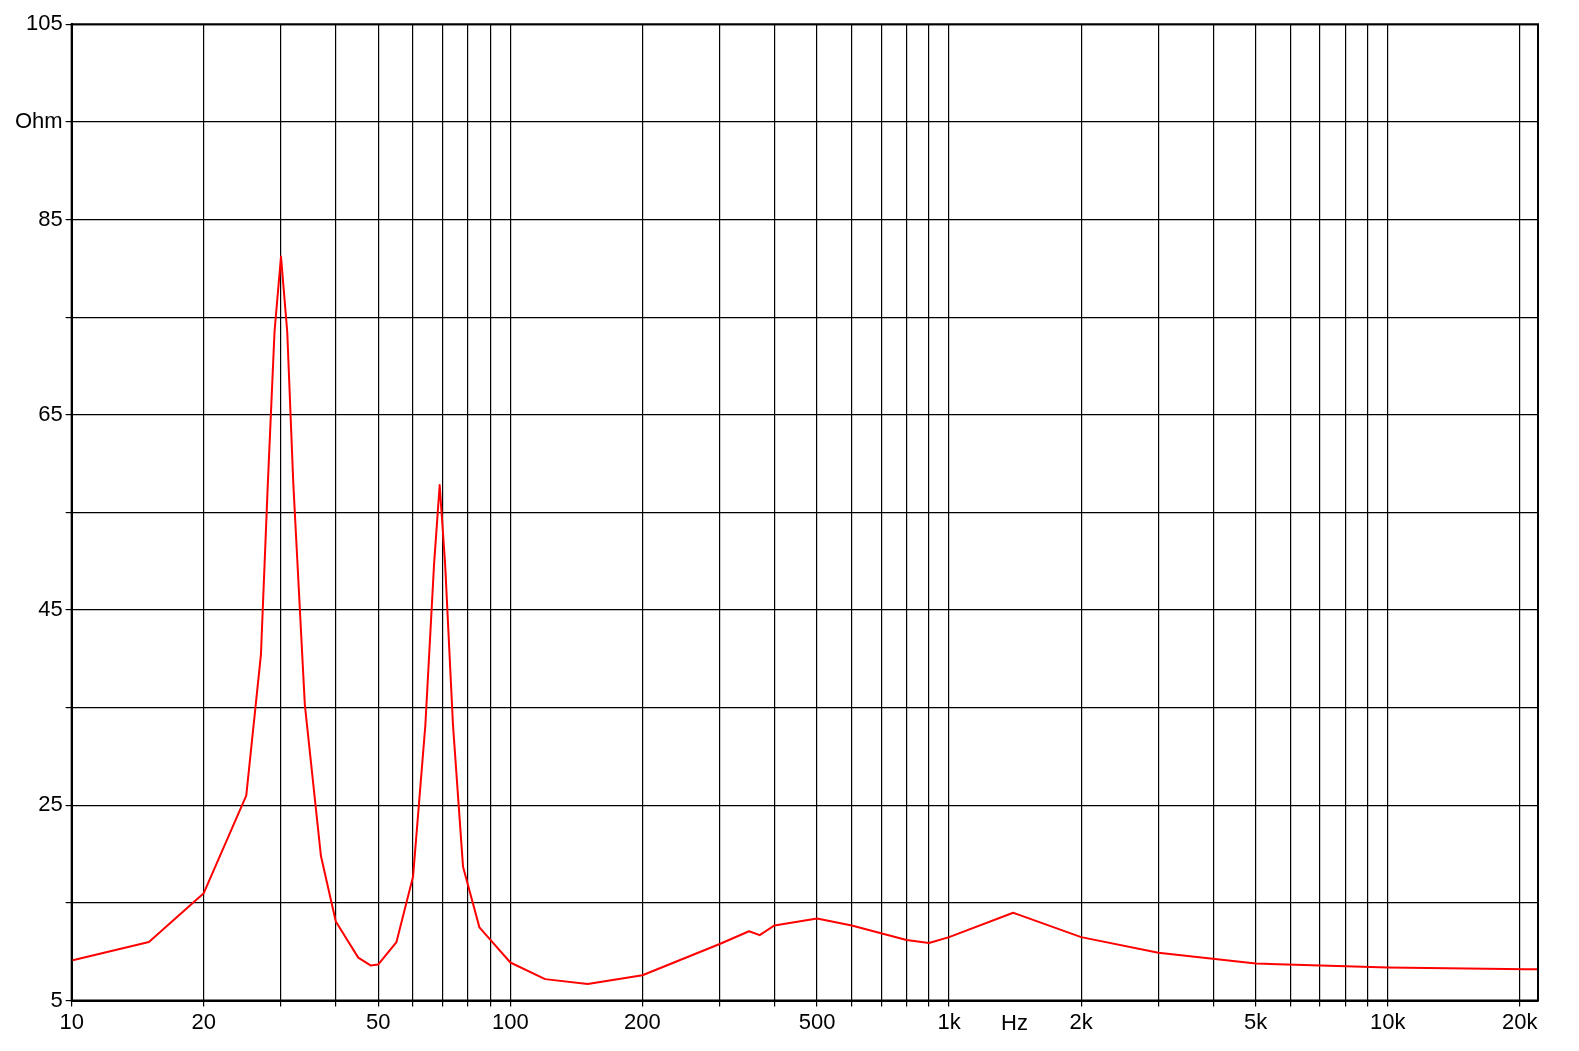  I want to click on x-tick-label: 200, so click(642, 1021).